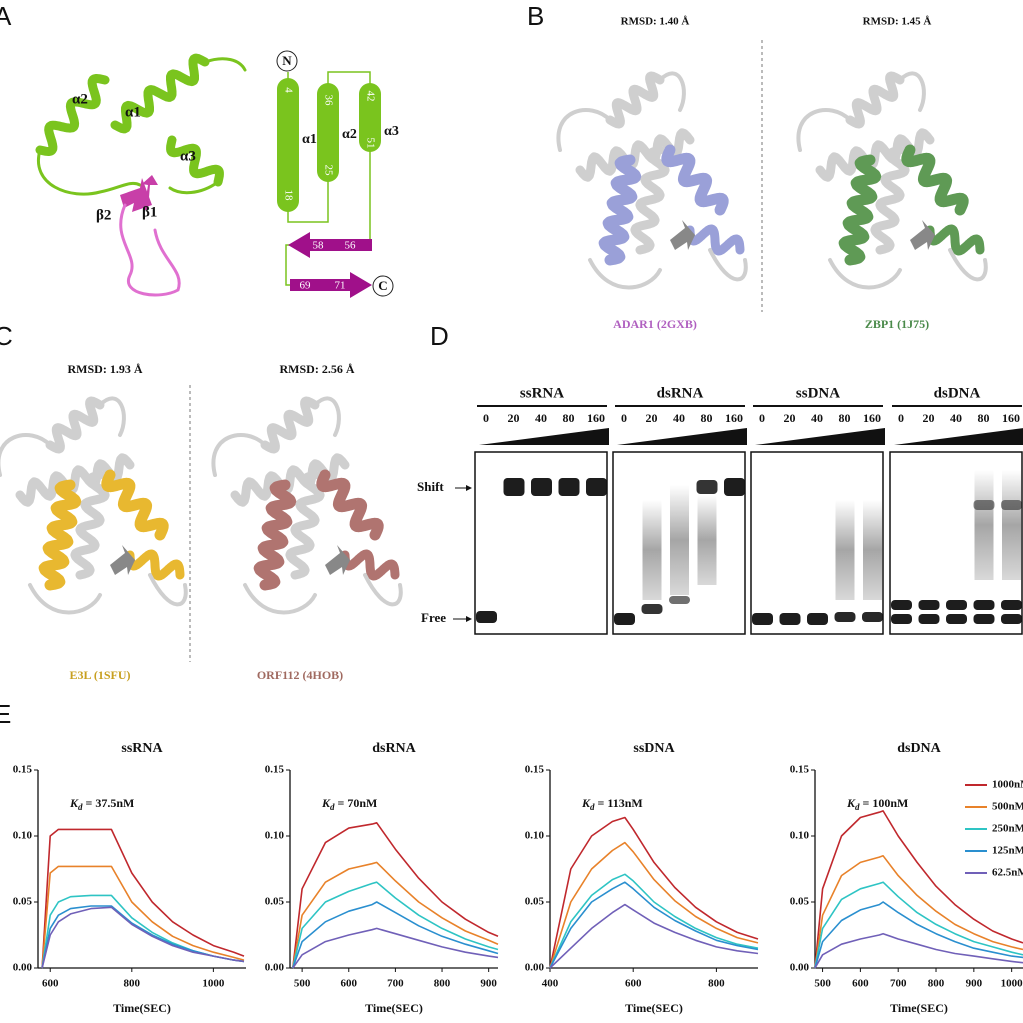 Image resolution: width=1023 pixels, height=1023 pixels. I want to click on legend-label: 62.5nM, so click(1007, 873).